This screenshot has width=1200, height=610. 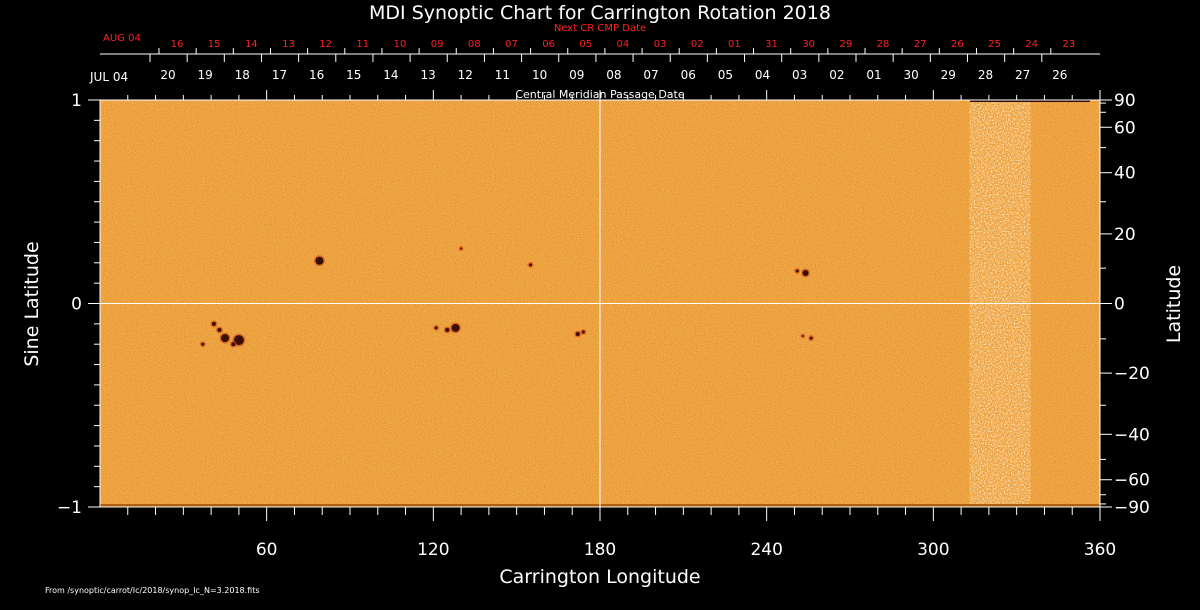 I want to click on cmp-date-label: 10, so click(x=539, y=75).